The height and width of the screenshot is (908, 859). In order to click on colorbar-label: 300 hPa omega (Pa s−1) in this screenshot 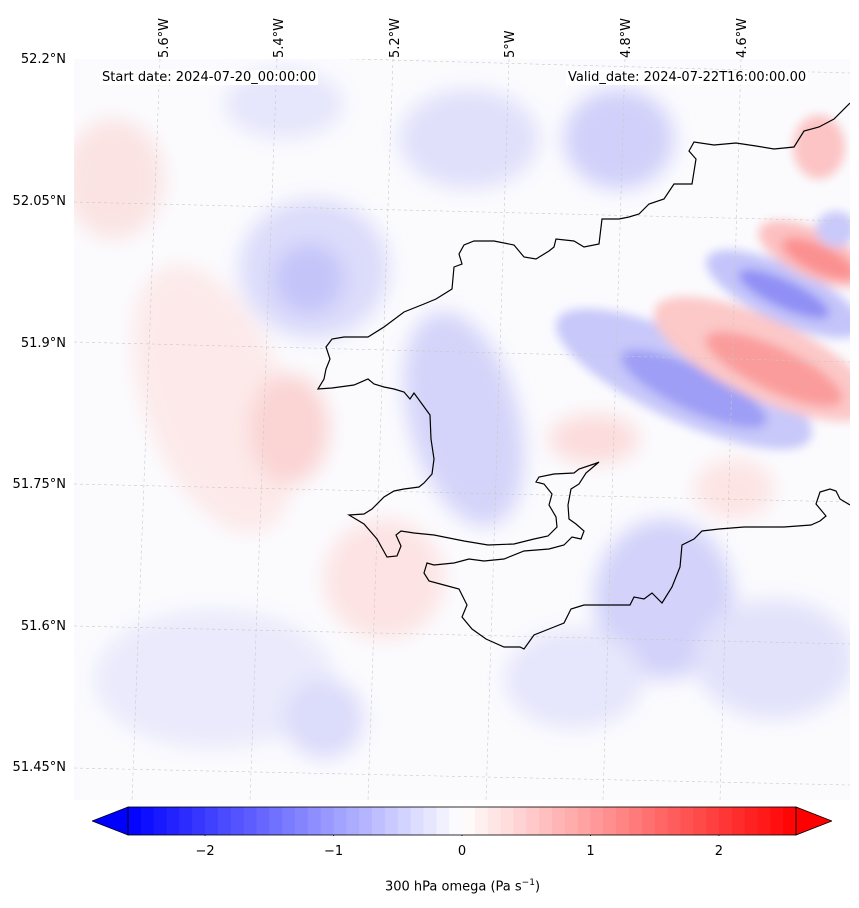, I will do `click(462, 886)`.